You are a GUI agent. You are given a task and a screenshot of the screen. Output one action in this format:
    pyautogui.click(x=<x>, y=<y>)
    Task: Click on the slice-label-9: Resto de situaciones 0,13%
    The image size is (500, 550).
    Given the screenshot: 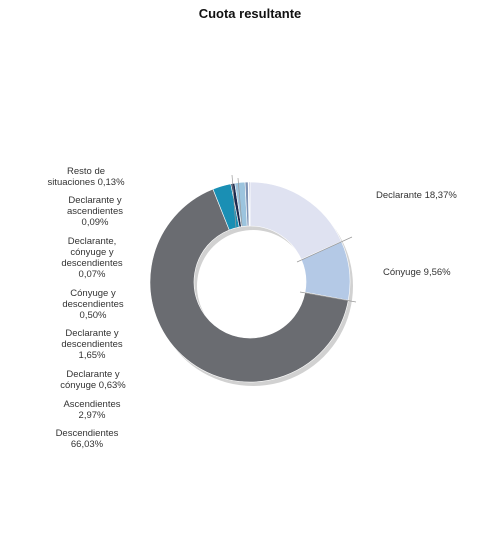 What is the action you would take?
    pyautogui.click(x=86, y=177)
    